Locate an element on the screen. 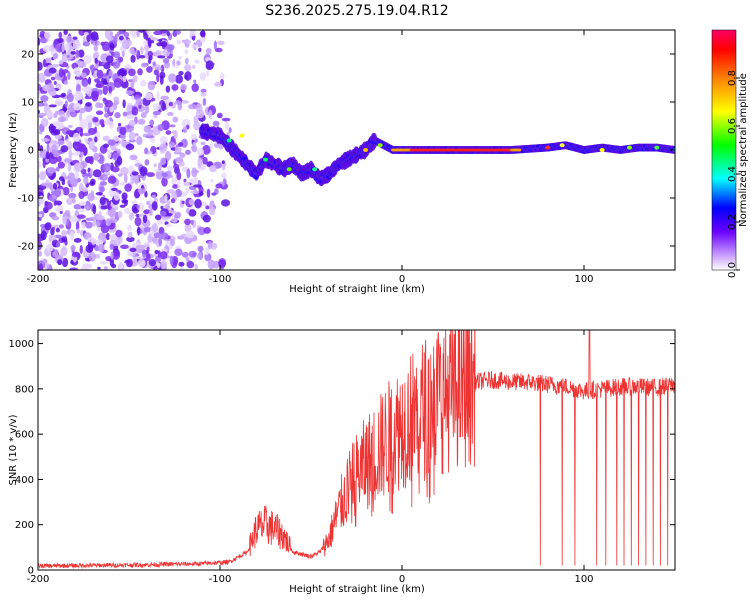  ridge-peak is located at coordinates (519, 150).